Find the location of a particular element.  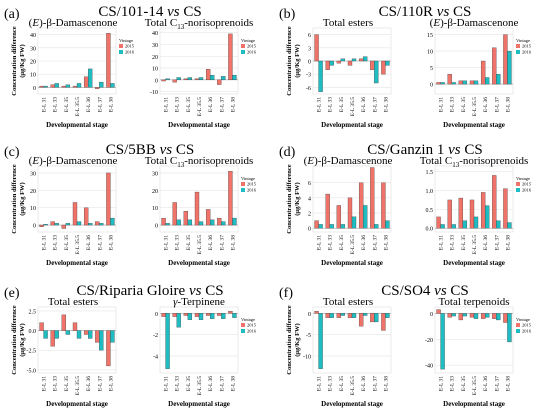

panel-title: CS/Ganzin 1 vs CS is located at coordinates (424, 150).